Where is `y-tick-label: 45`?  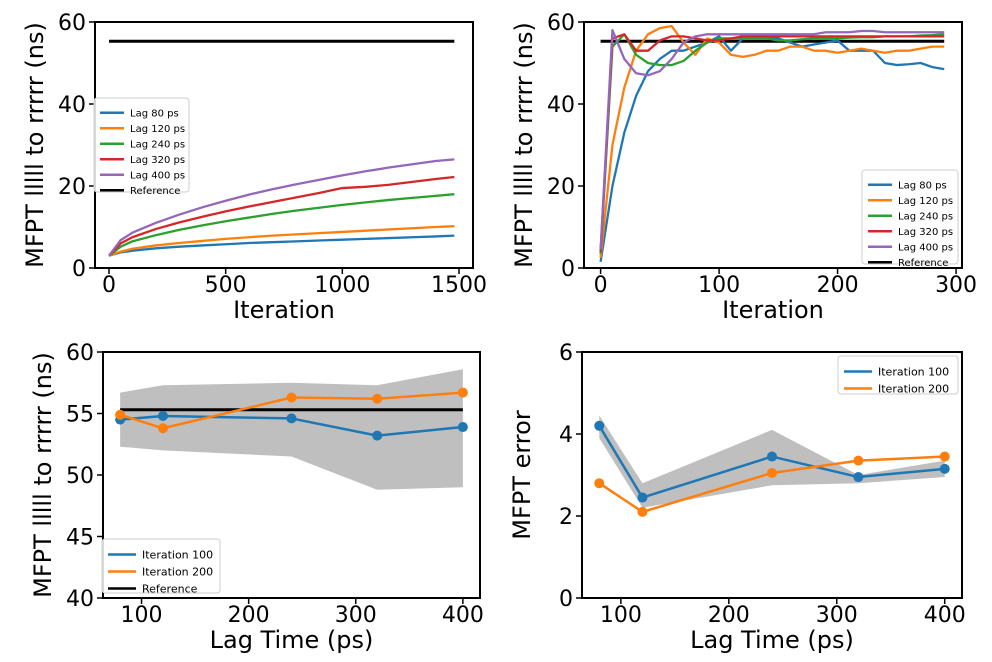
y-tick-label: 45 is located at coordinates (80, 538).